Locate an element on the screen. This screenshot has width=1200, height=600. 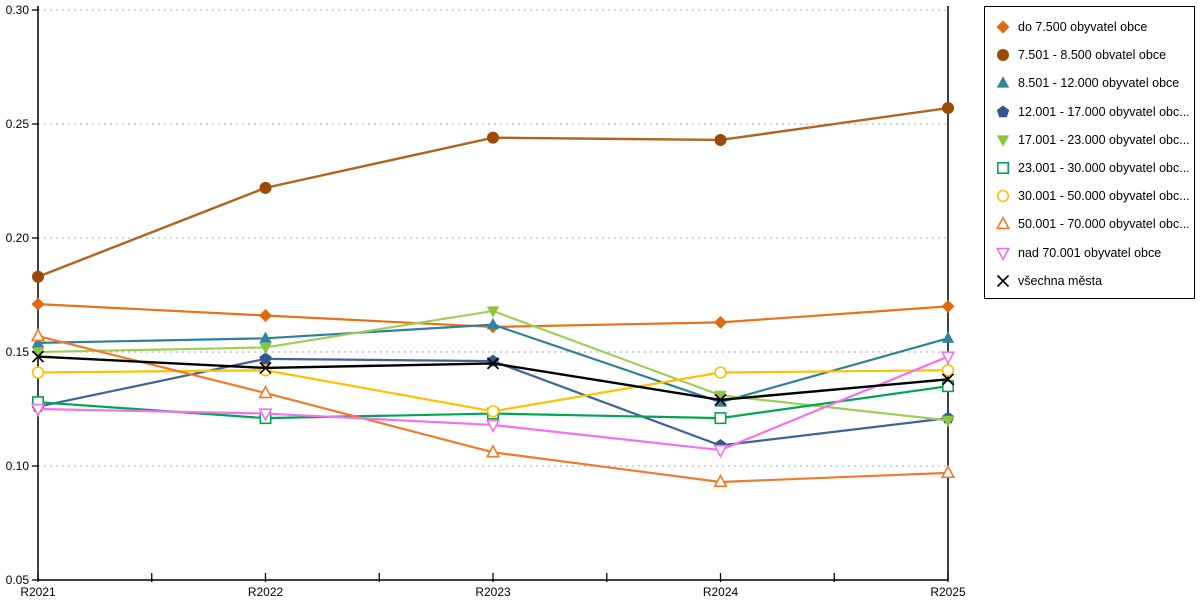
legend-item-1: 7.501 - 8.500 obvatel obce is located at coordinates (1093, 55).